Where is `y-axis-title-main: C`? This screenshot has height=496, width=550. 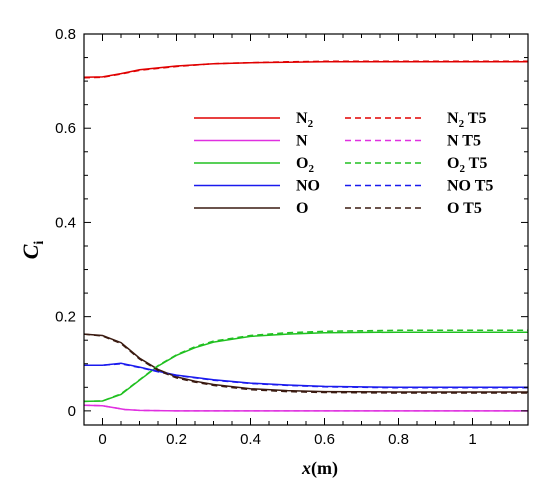 y-axis-title-main: C is located at coordinates (30, 251).